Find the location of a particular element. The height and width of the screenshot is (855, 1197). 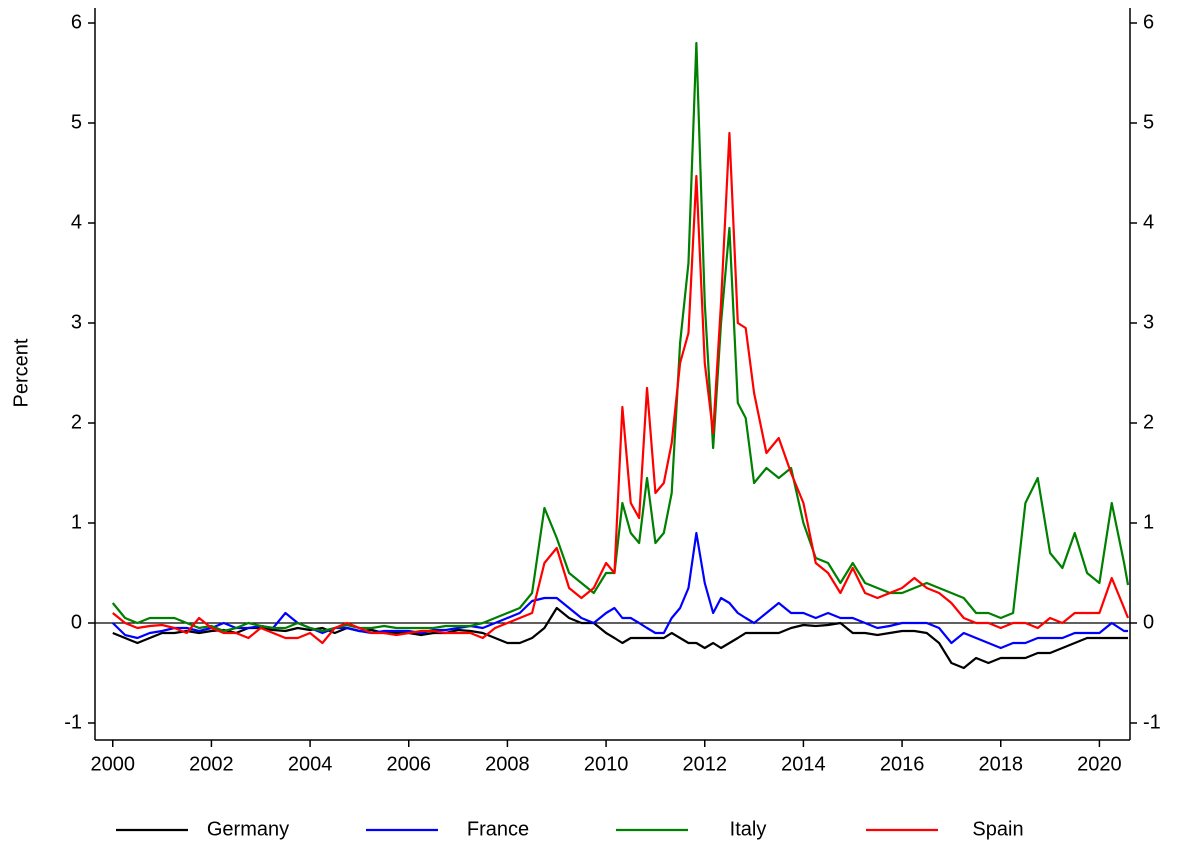

x-tick-label: 2014 is located at coordinates (803, 764).